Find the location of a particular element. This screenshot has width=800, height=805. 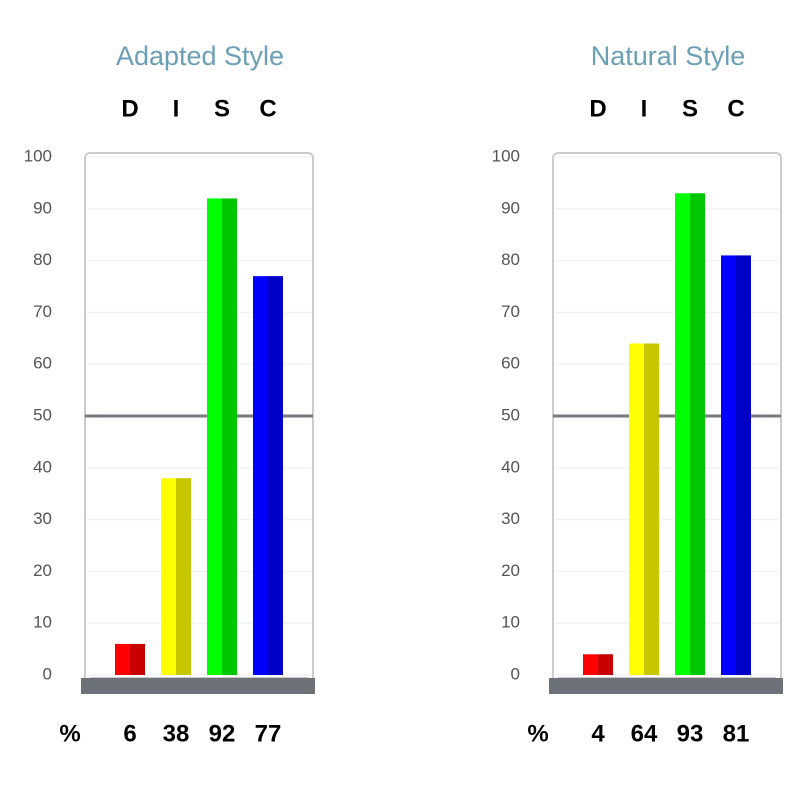

value-label: 81 is located at coordinates (736, 733).